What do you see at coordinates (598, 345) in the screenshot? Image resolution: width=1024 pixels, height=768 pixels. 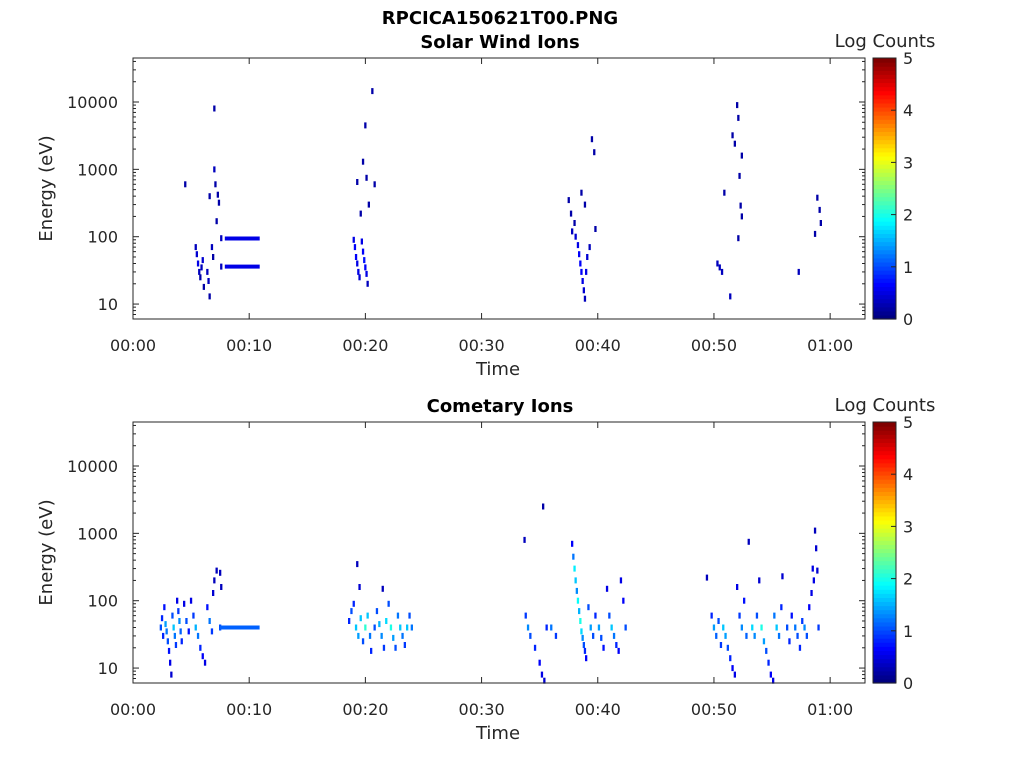 I see `x-tick-label: 00:40` at bounding box center [598, 345].